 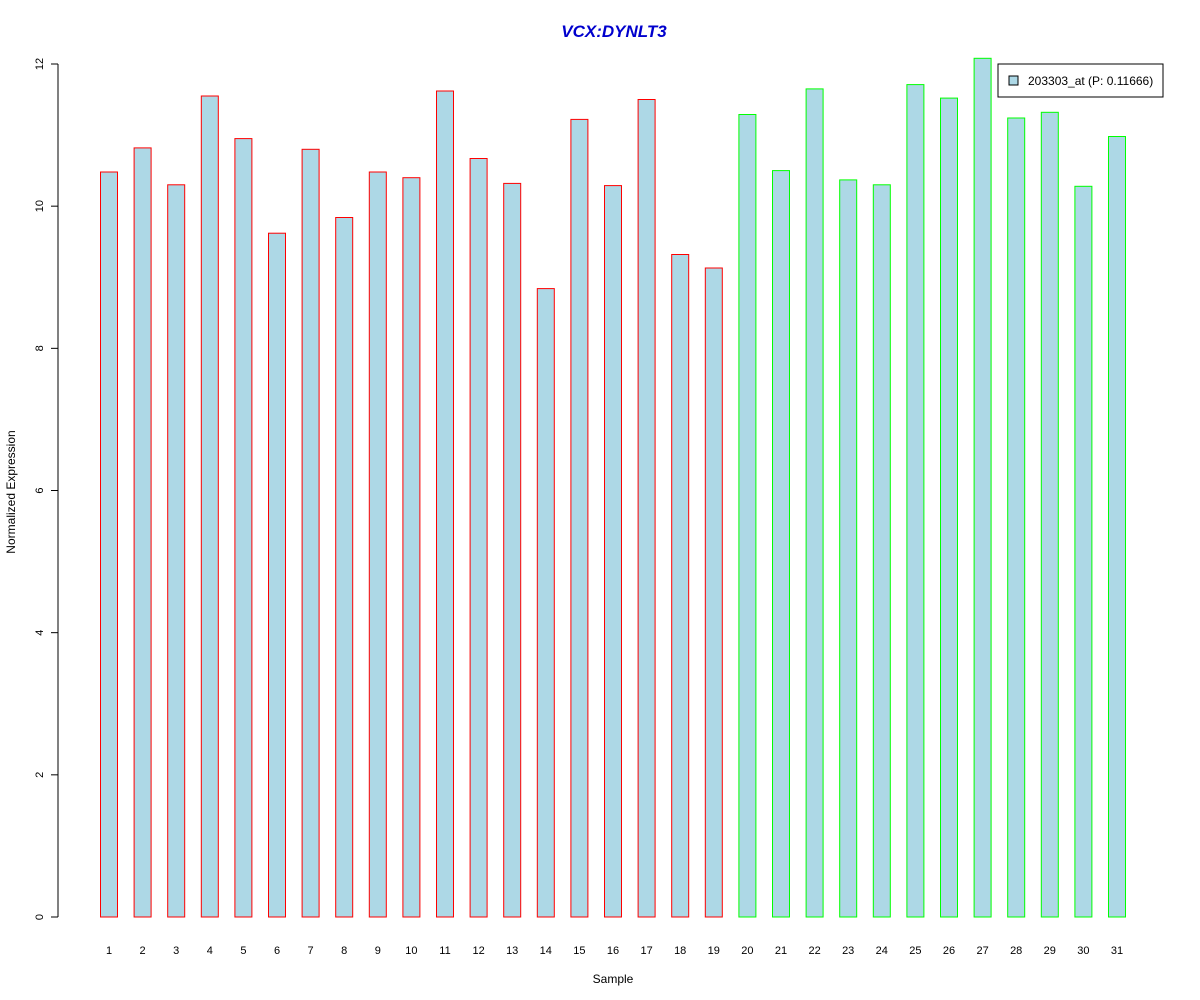 What do you see at coordinates (40, 64) in the screenshot?
I see `y-tick-label: 12` at bounding box center [40, 64].